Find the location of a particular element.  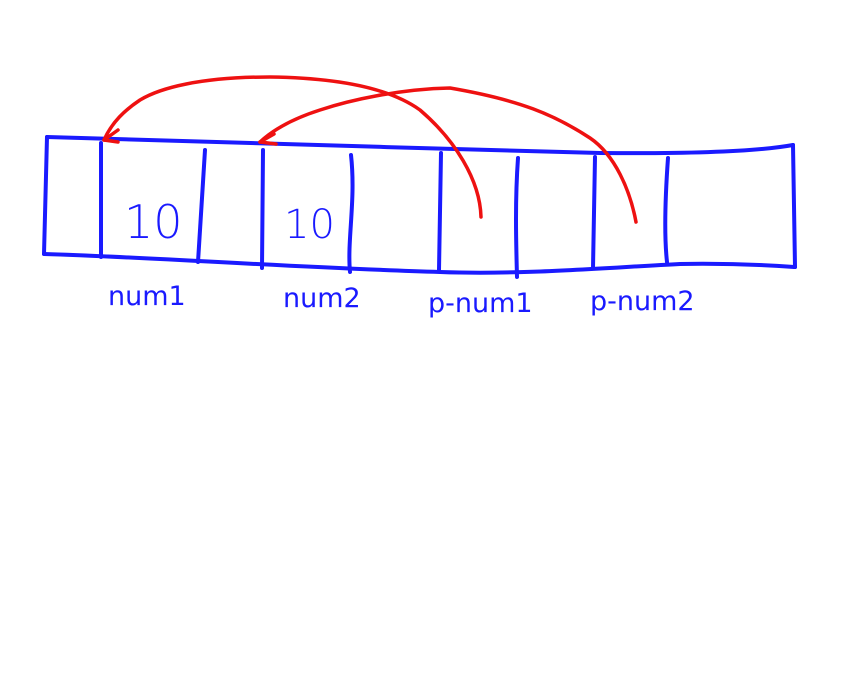

cell-dividers is located at coordinates (384, 210).